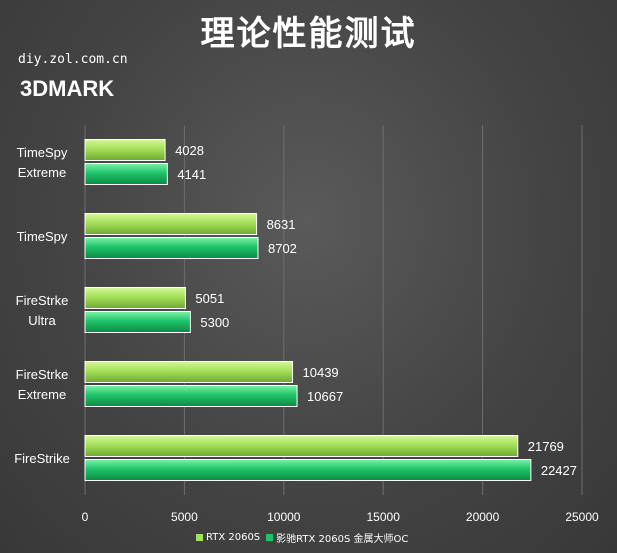 The image size is (617, 553). What do you see at coordinates (582, 517) in the screenshot?
I see `x-tick-label: 25000` at bounding box center [582, 517].